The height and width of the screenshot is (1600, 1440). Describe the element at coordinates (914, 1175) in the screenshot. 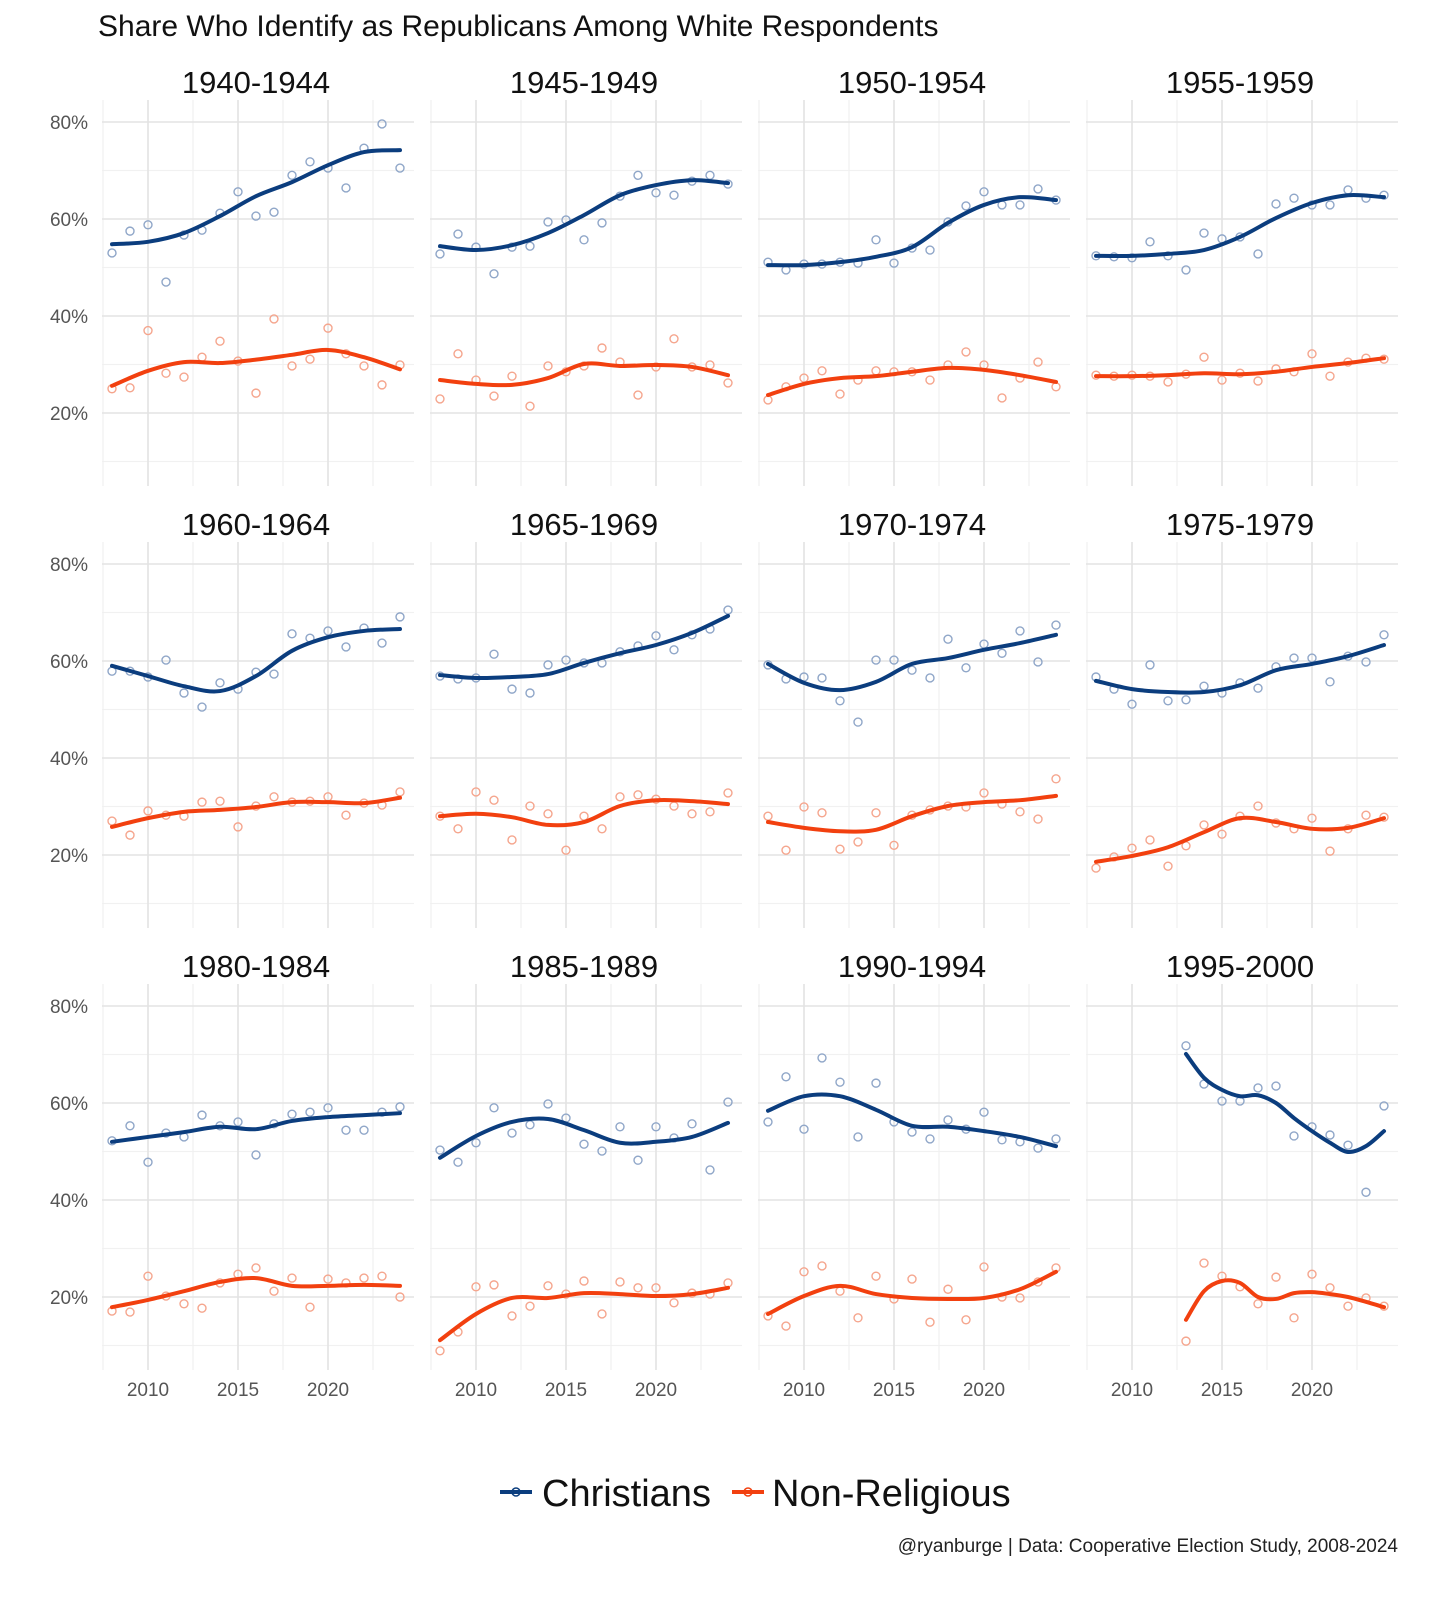

I see `panel-1990-1994: 1990-1994 2010 2015 2020` at that location.